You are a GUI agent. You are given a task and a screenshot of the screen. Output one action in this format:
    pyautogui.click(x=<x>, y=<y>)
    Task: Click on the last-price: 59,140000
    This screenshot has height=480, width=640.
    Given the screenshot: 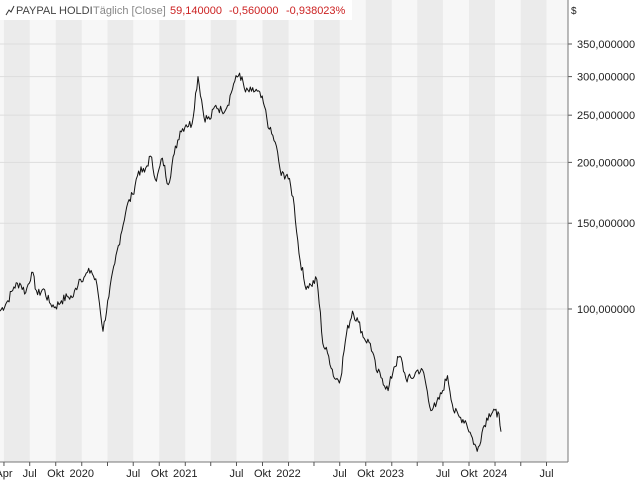 What is the action you would take?
    pyautogui.click(x=196, y=11)
    